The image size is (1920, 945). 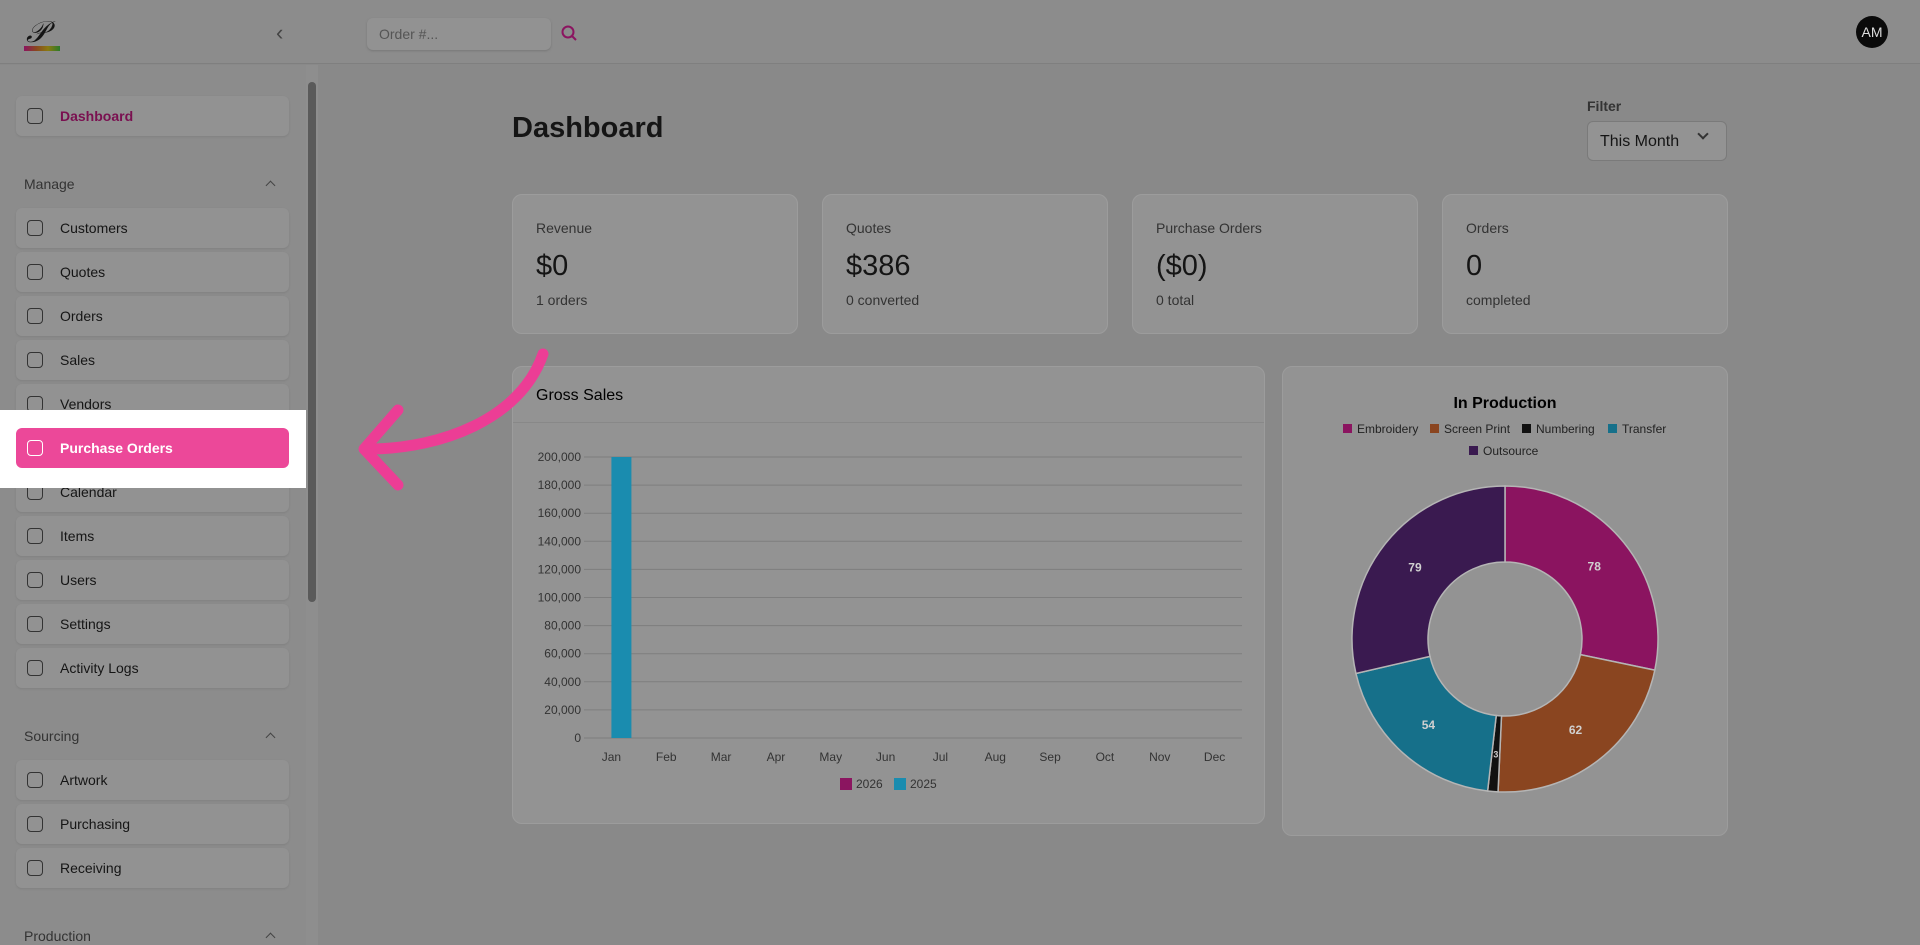 What do you see at coordinates (152, 580) in the screenshot?
I see `nav-item: Users` at bounding box center [152, 580].